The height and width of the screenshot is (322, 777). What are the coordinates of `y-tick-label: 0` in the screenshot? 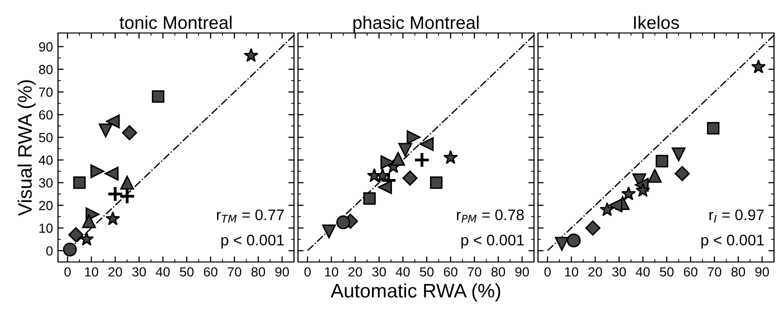 It's located at (49, 251).